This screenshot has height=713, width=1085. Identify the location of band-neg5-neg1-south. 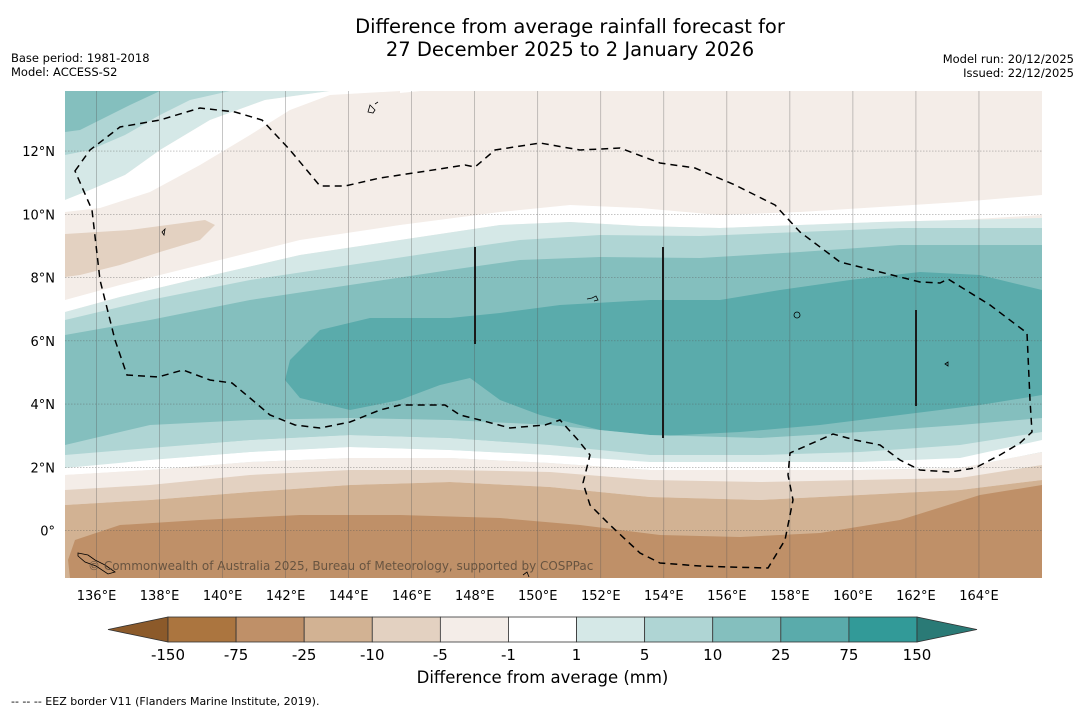
(553, 471).